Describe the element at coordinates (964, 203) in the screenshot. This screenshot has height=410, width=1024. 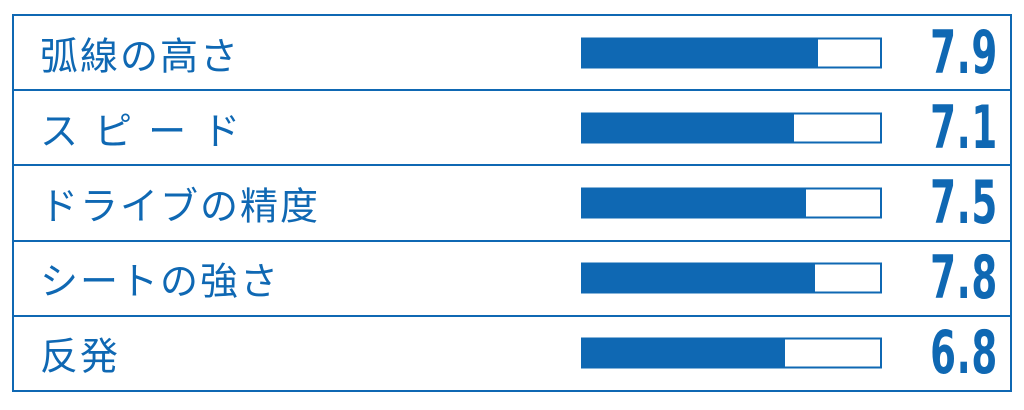
I see `rating-value: 7.5` at that location.